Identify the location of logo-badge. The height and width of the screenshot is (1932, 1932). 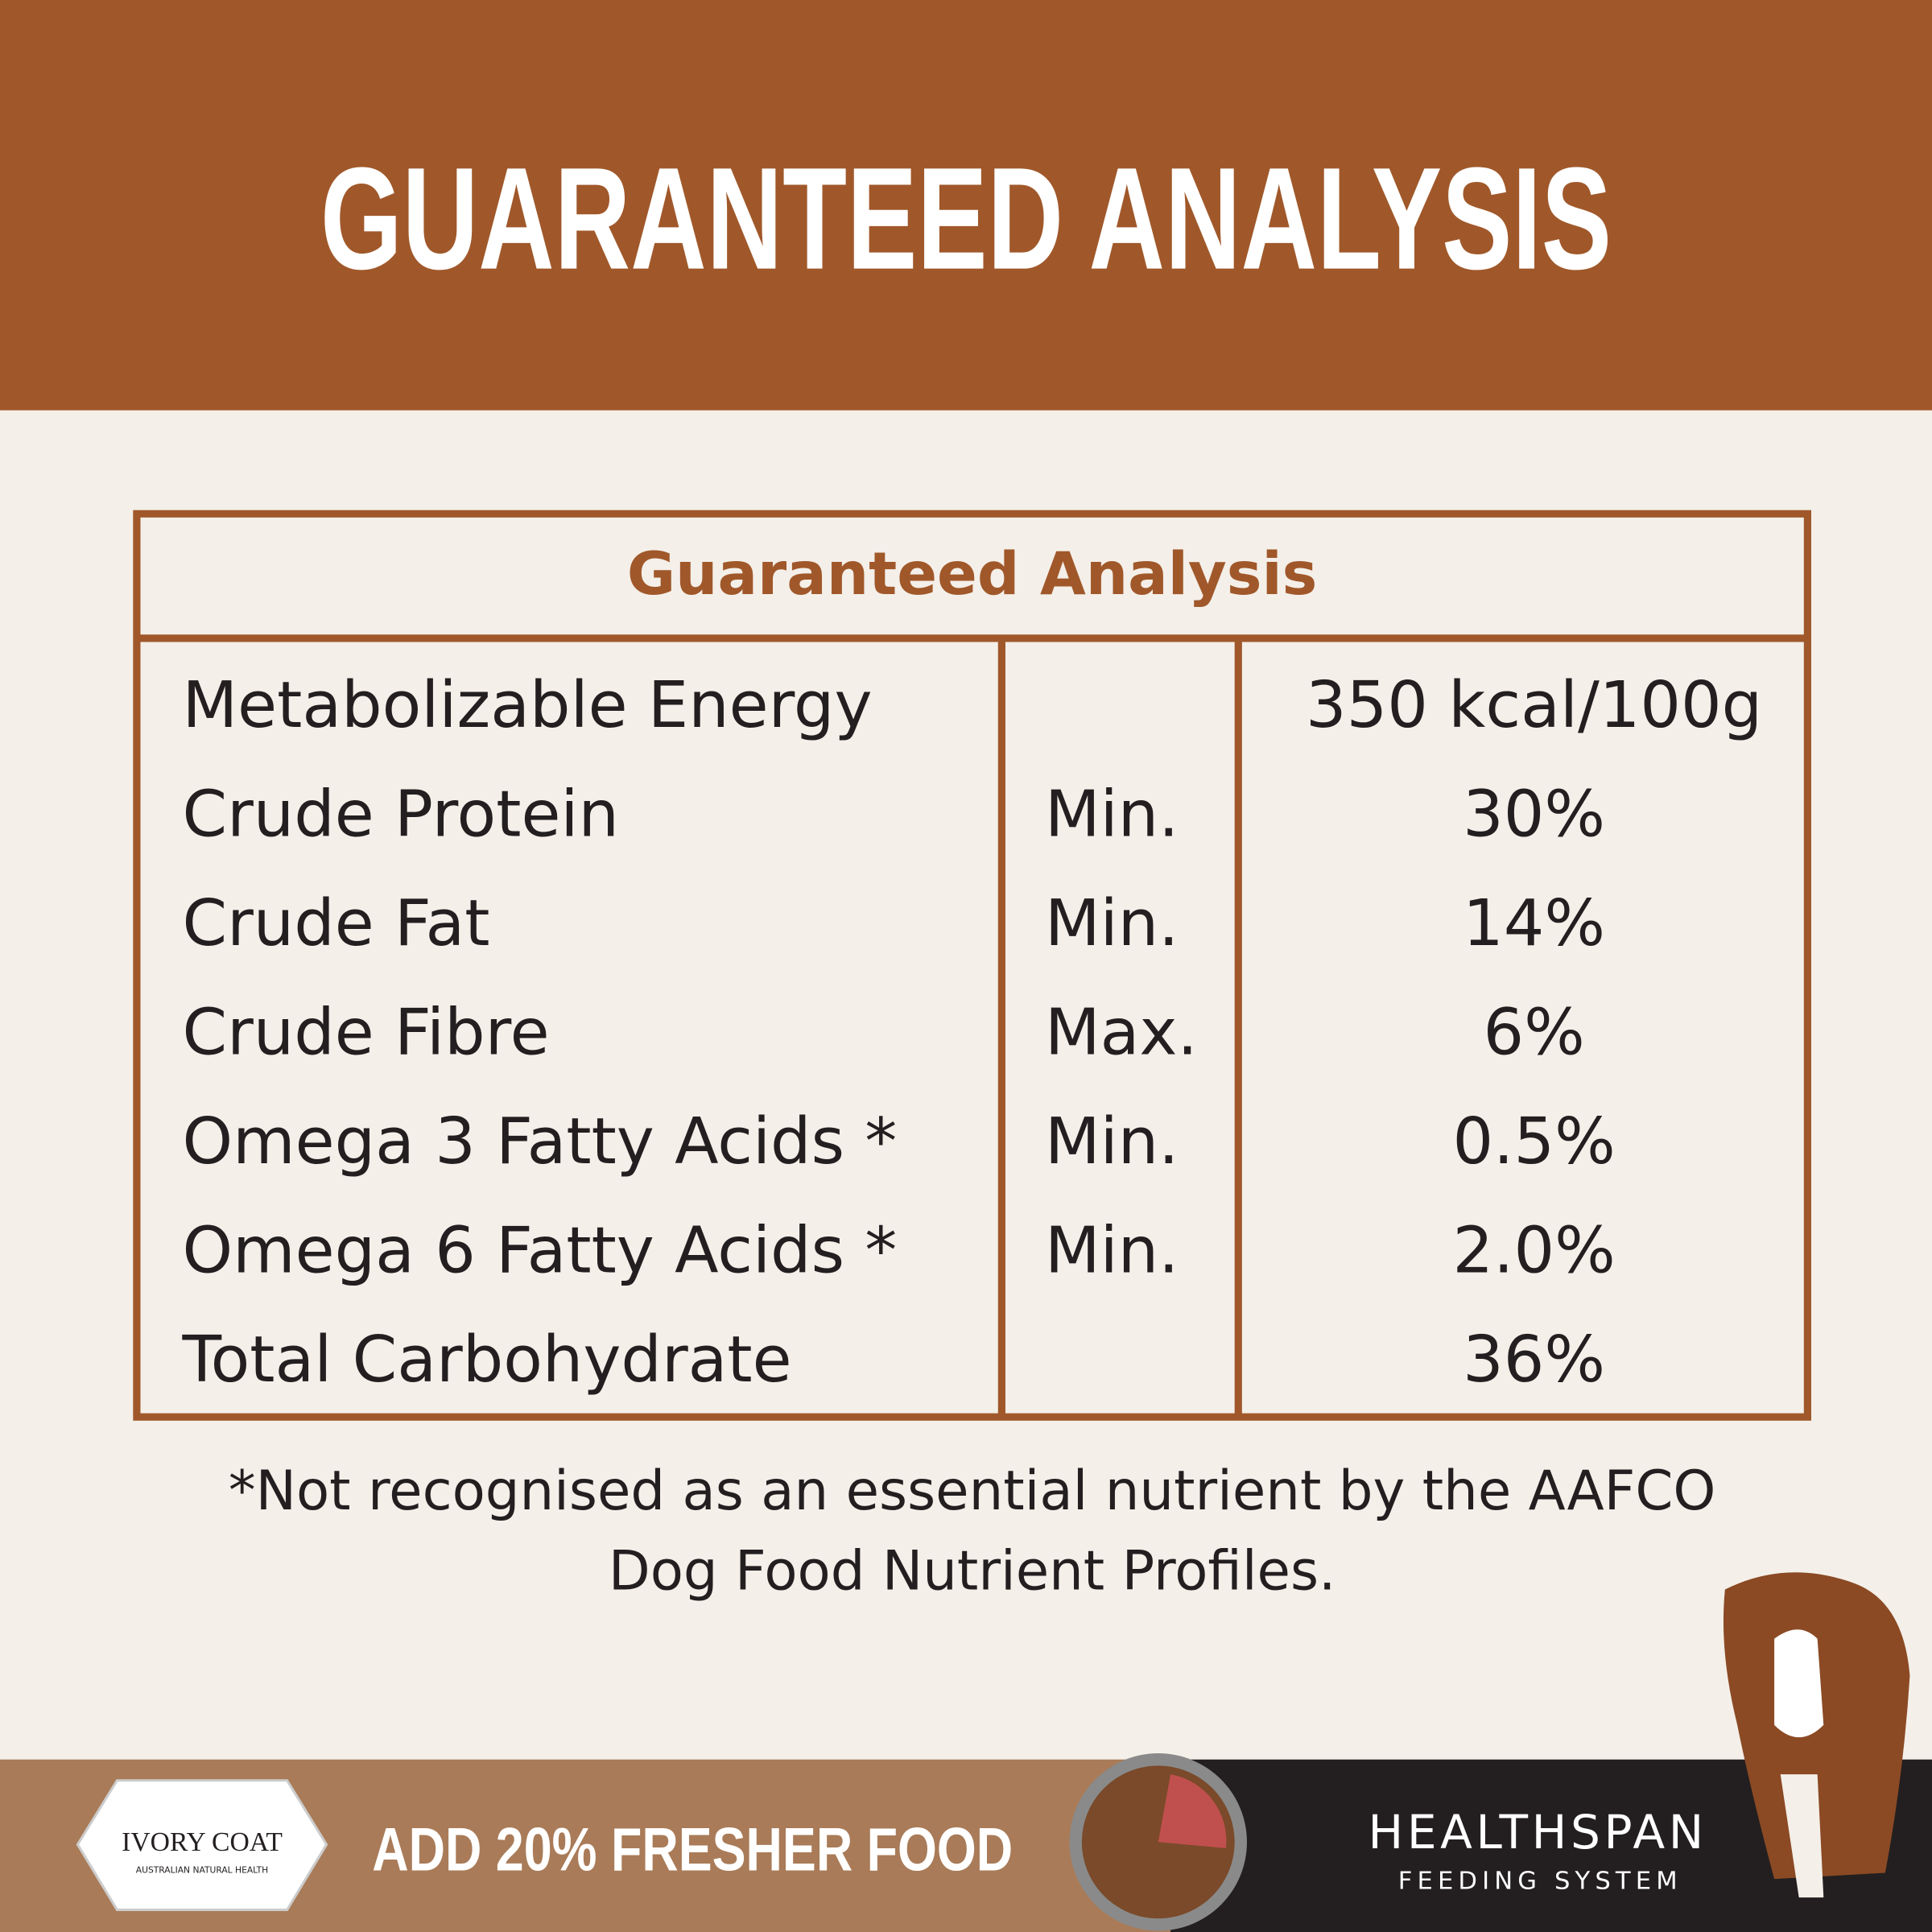
(202, 1845).